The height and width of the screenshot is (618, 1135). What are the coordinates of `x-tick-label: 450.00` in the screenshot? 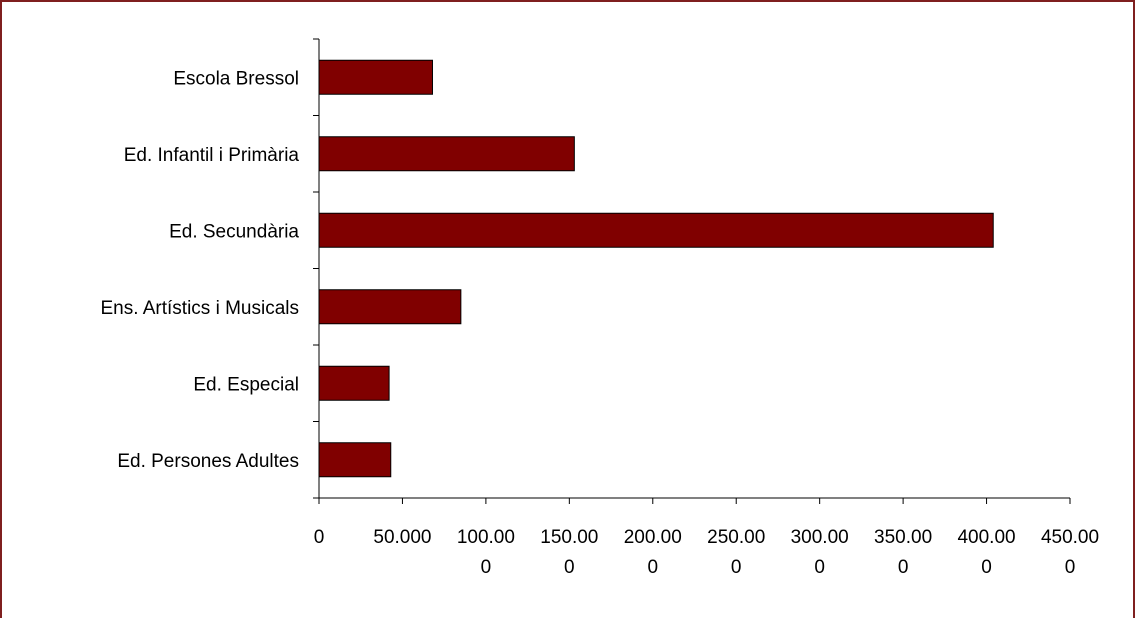 It's located at (1070, 537).